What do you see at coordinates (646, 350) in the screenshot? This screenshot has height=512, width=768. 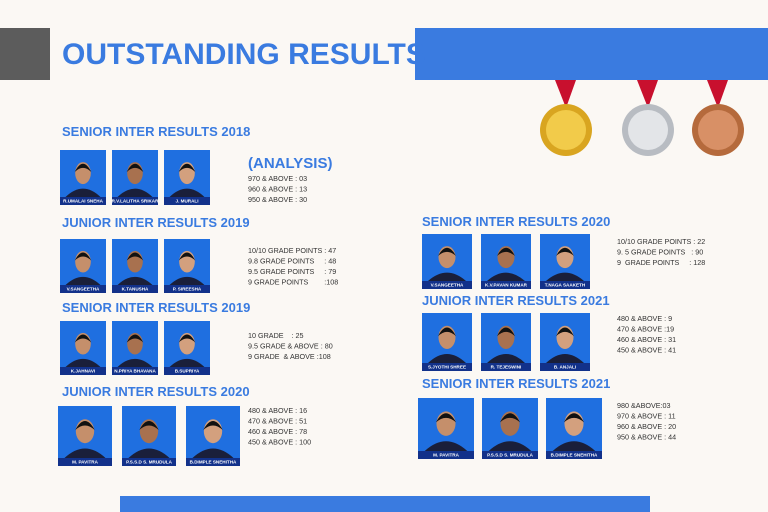 I see `stat-line: 450 & ABOVE : 41` at bounding box center [646, 350].